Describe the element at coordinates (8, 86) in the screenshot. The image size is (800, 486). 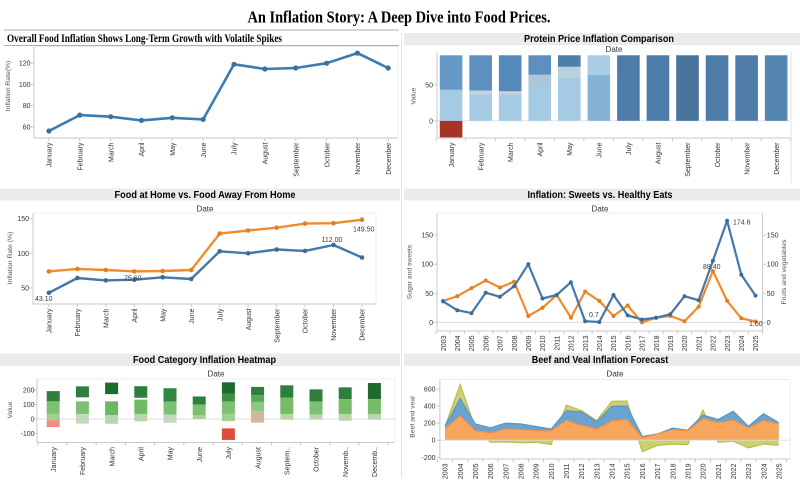
I see `svg-text: Inflation Rate(%)` at that location.